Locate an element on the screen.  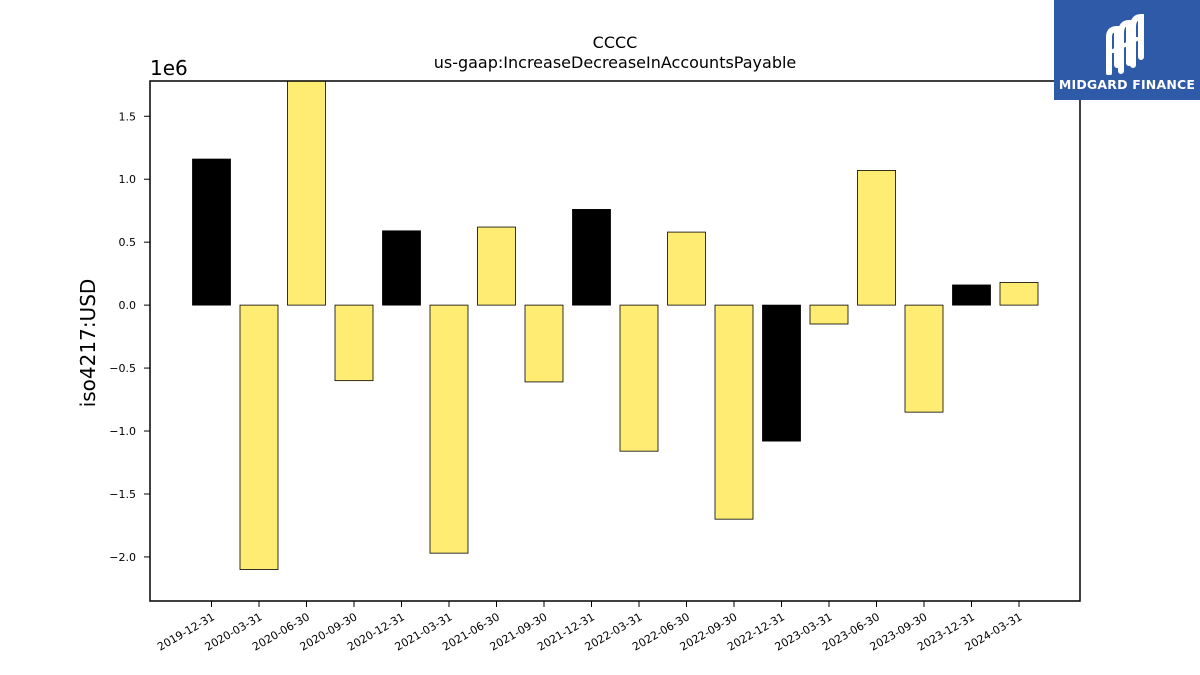
y-axis-label: iso4217:USD is located at coordinates (88, 343).